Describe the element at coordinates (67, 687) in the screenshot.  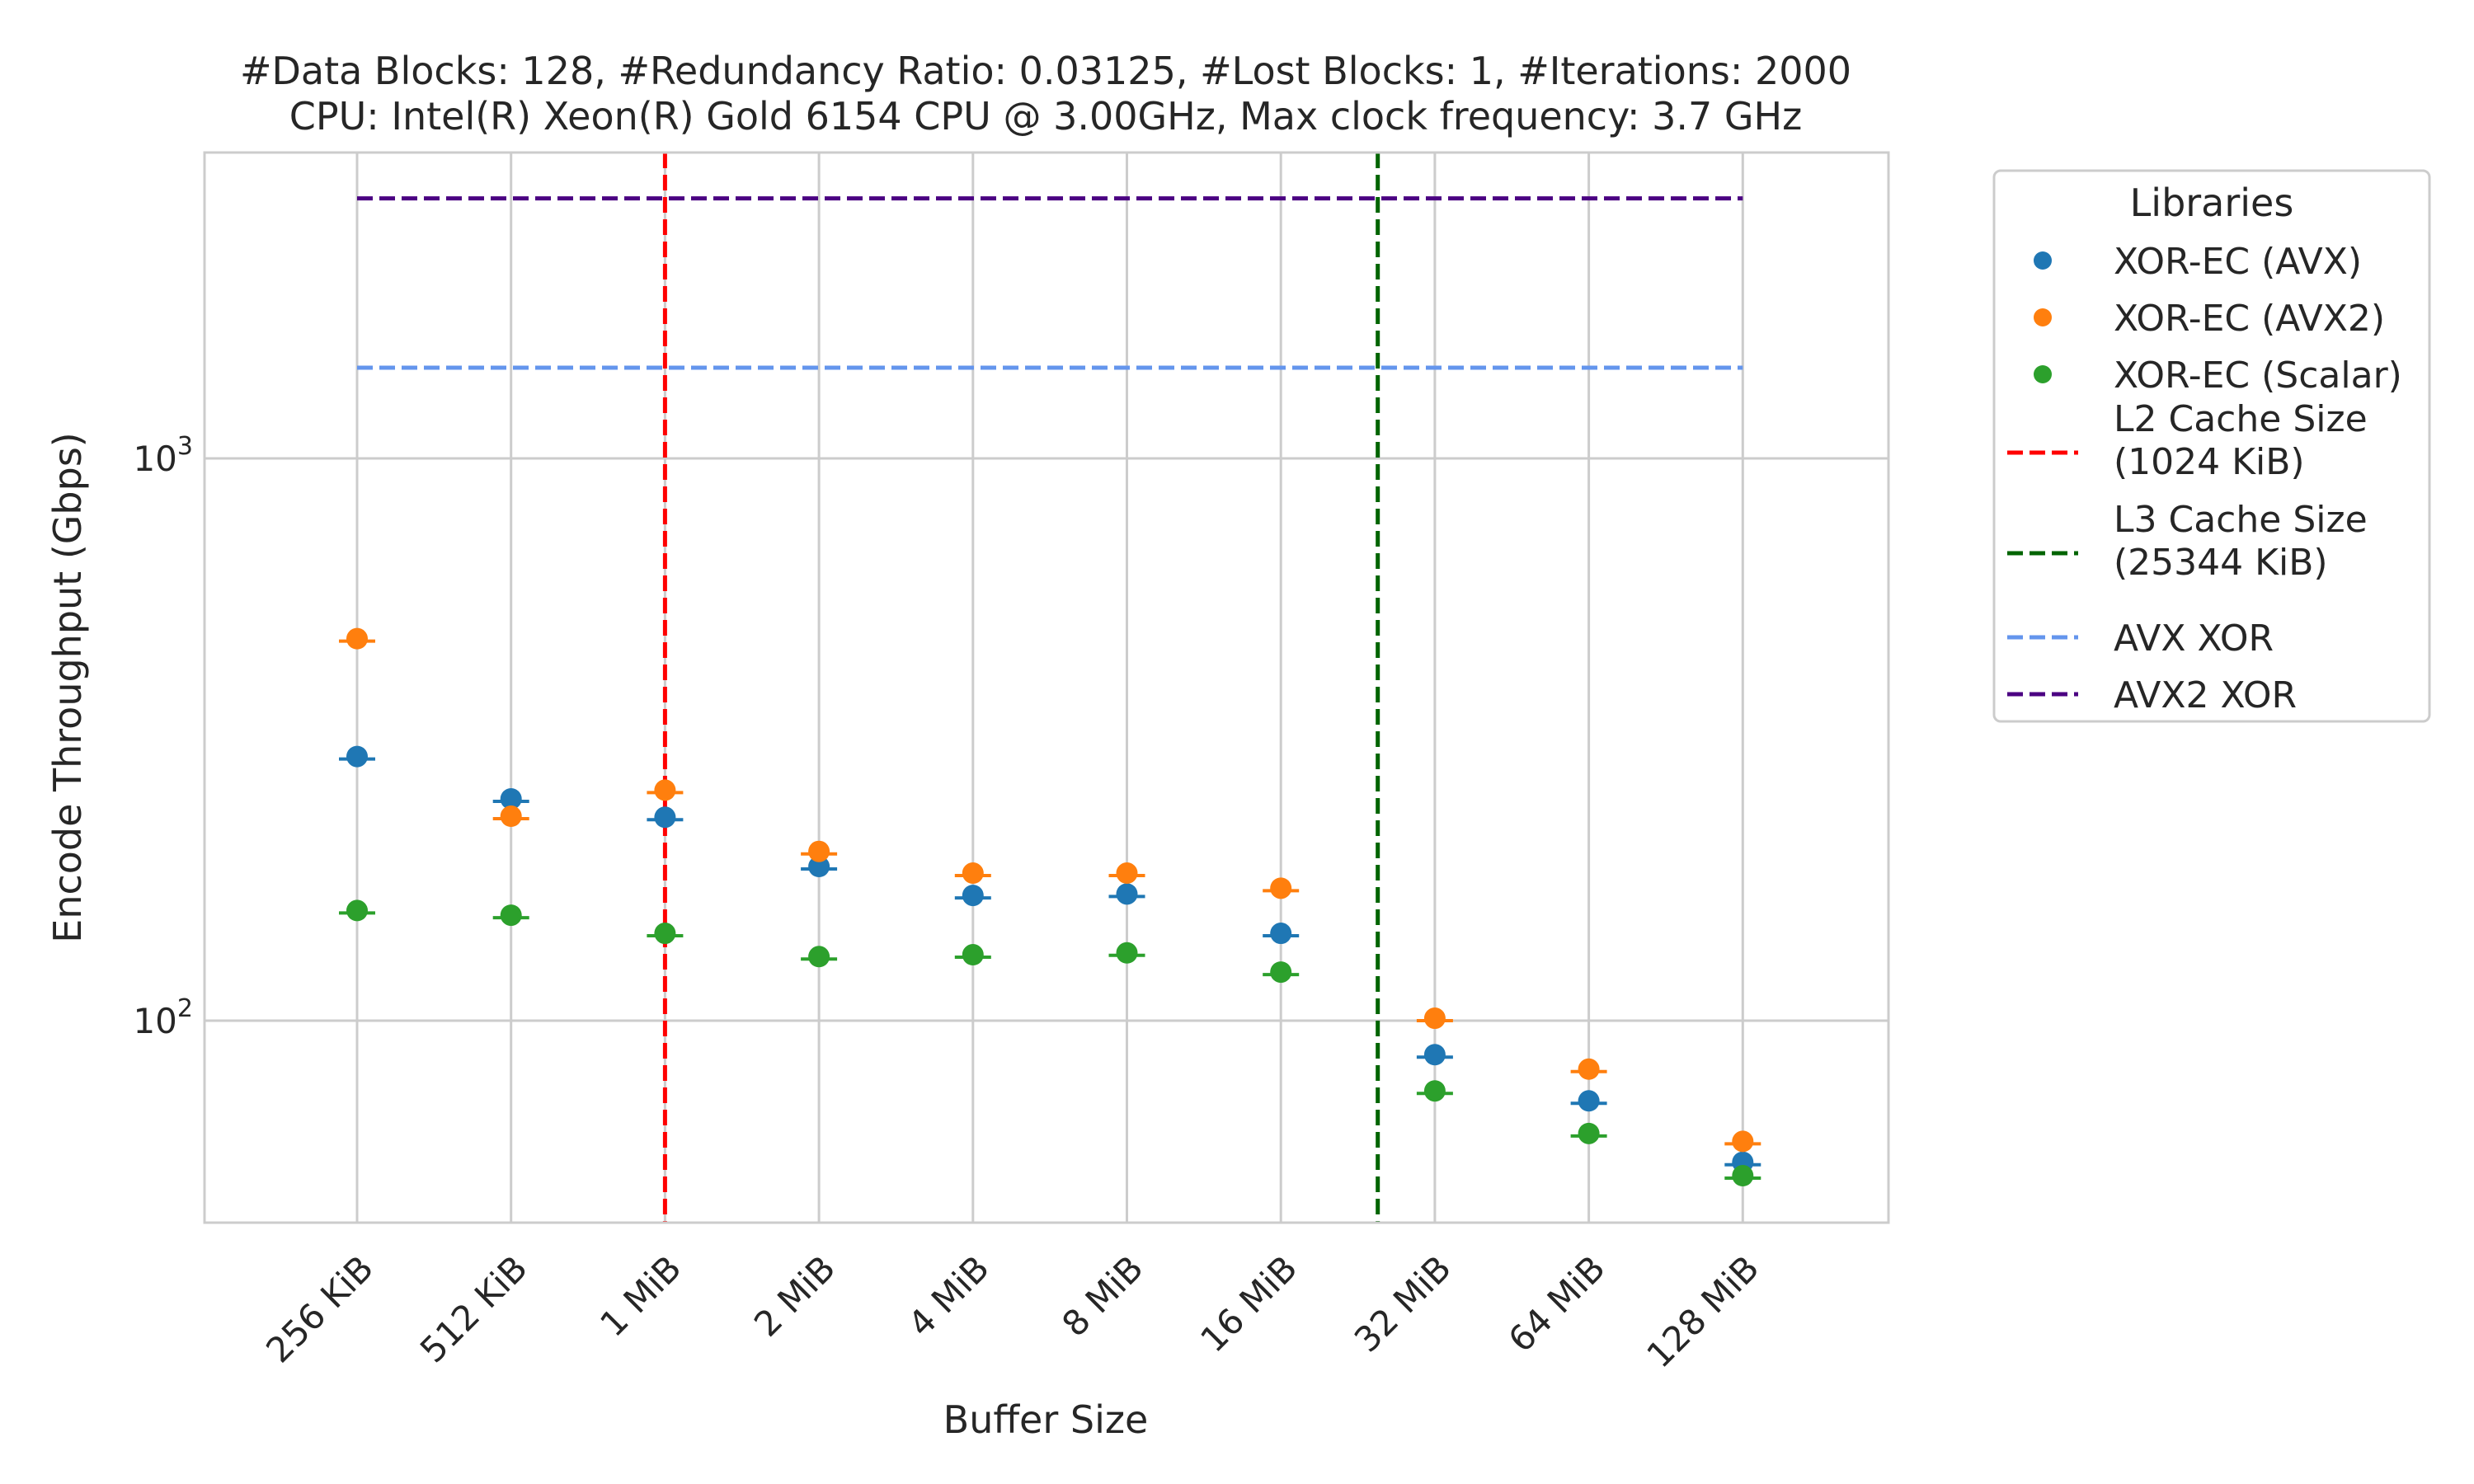
I see `y-axis-label: Encode Throughput (Gbps)` at that location.